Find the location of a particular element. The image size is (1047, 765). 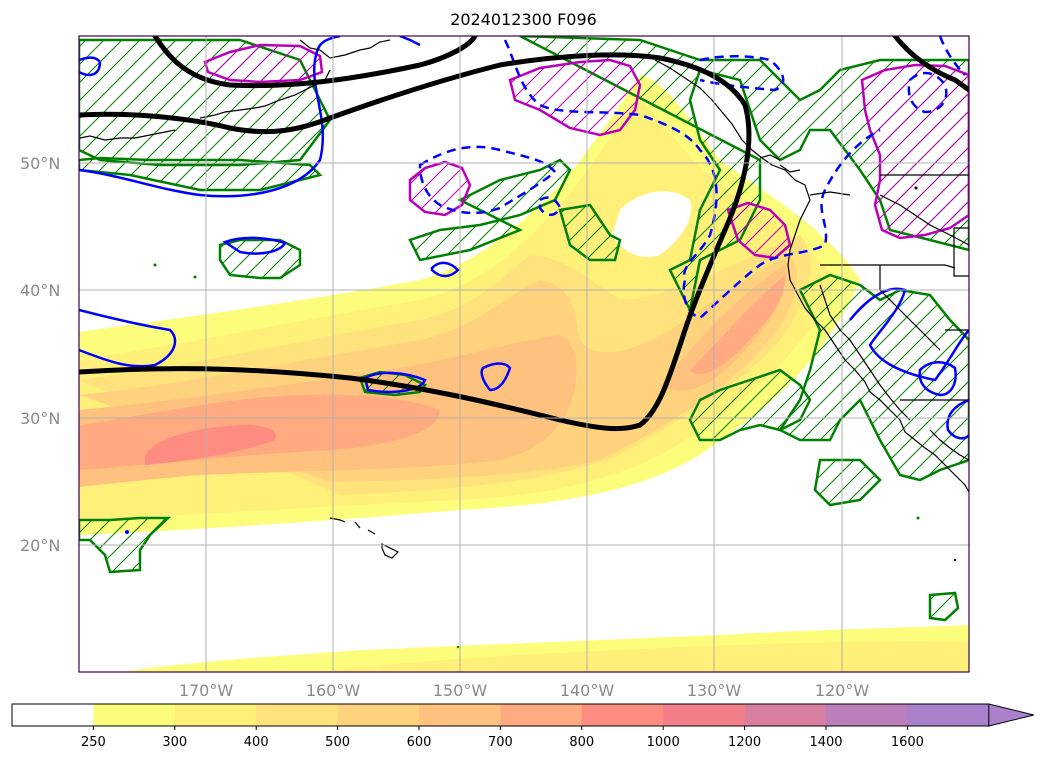

colorbar-tick-label: 600 is located at coordinates (419, 742).